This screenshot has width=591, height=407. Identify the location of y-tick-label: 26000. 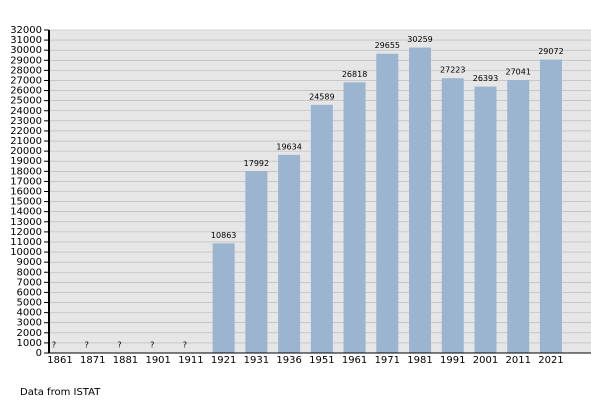
(26, 91).